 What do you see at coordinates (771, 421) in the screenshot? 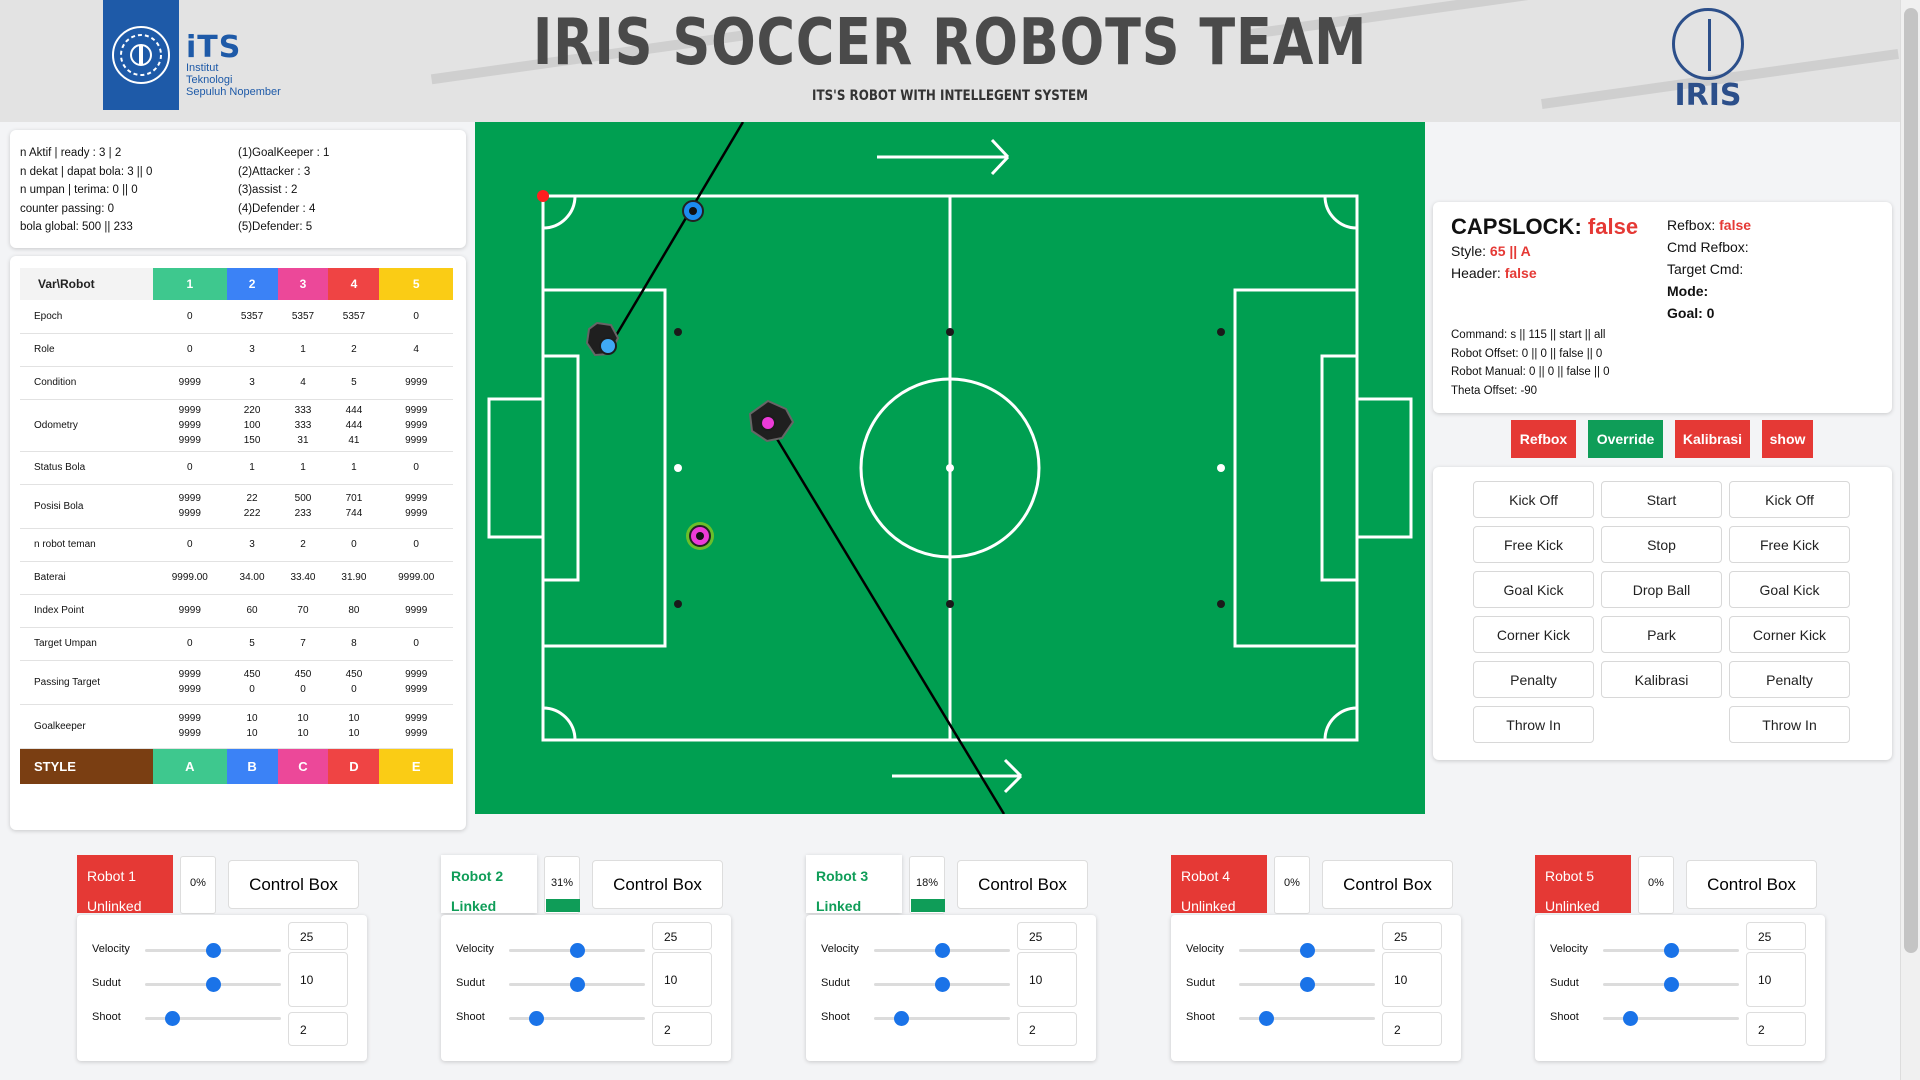
I see `robot-magenta-icon` at bounding box center [771, 421].